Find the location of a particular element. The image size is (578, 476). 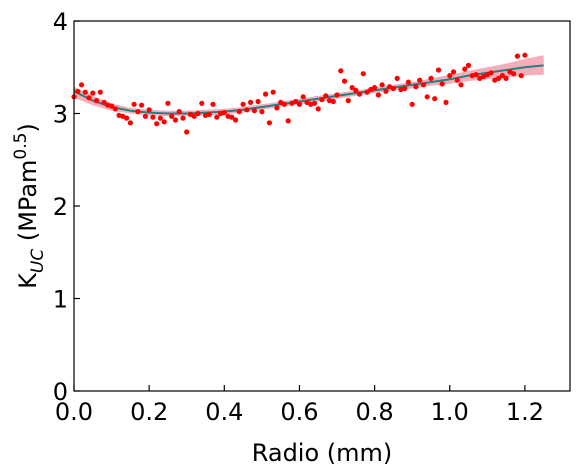

x-tick-label: 0.0 is located at coordinates (74, 412).